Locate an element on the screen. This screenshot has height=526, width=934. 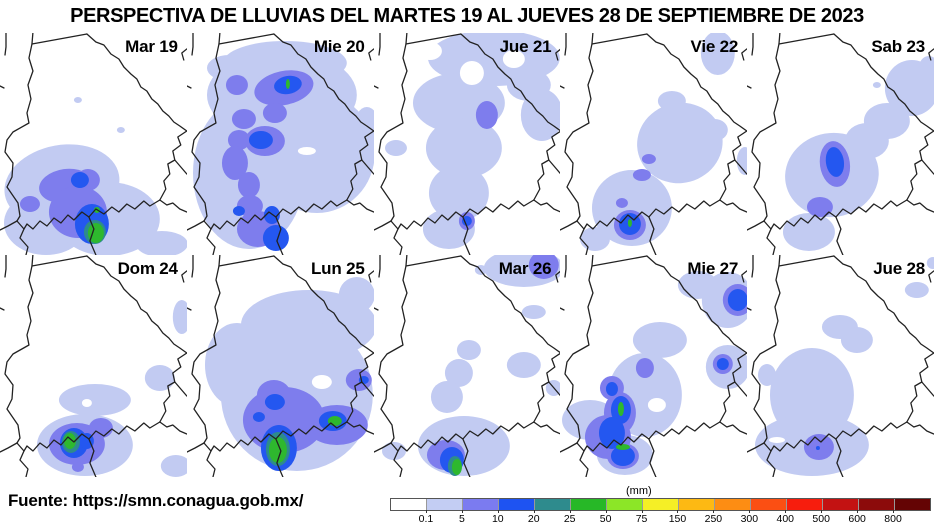
legend-tick-label: 600 is located at coordinates (857, 519).